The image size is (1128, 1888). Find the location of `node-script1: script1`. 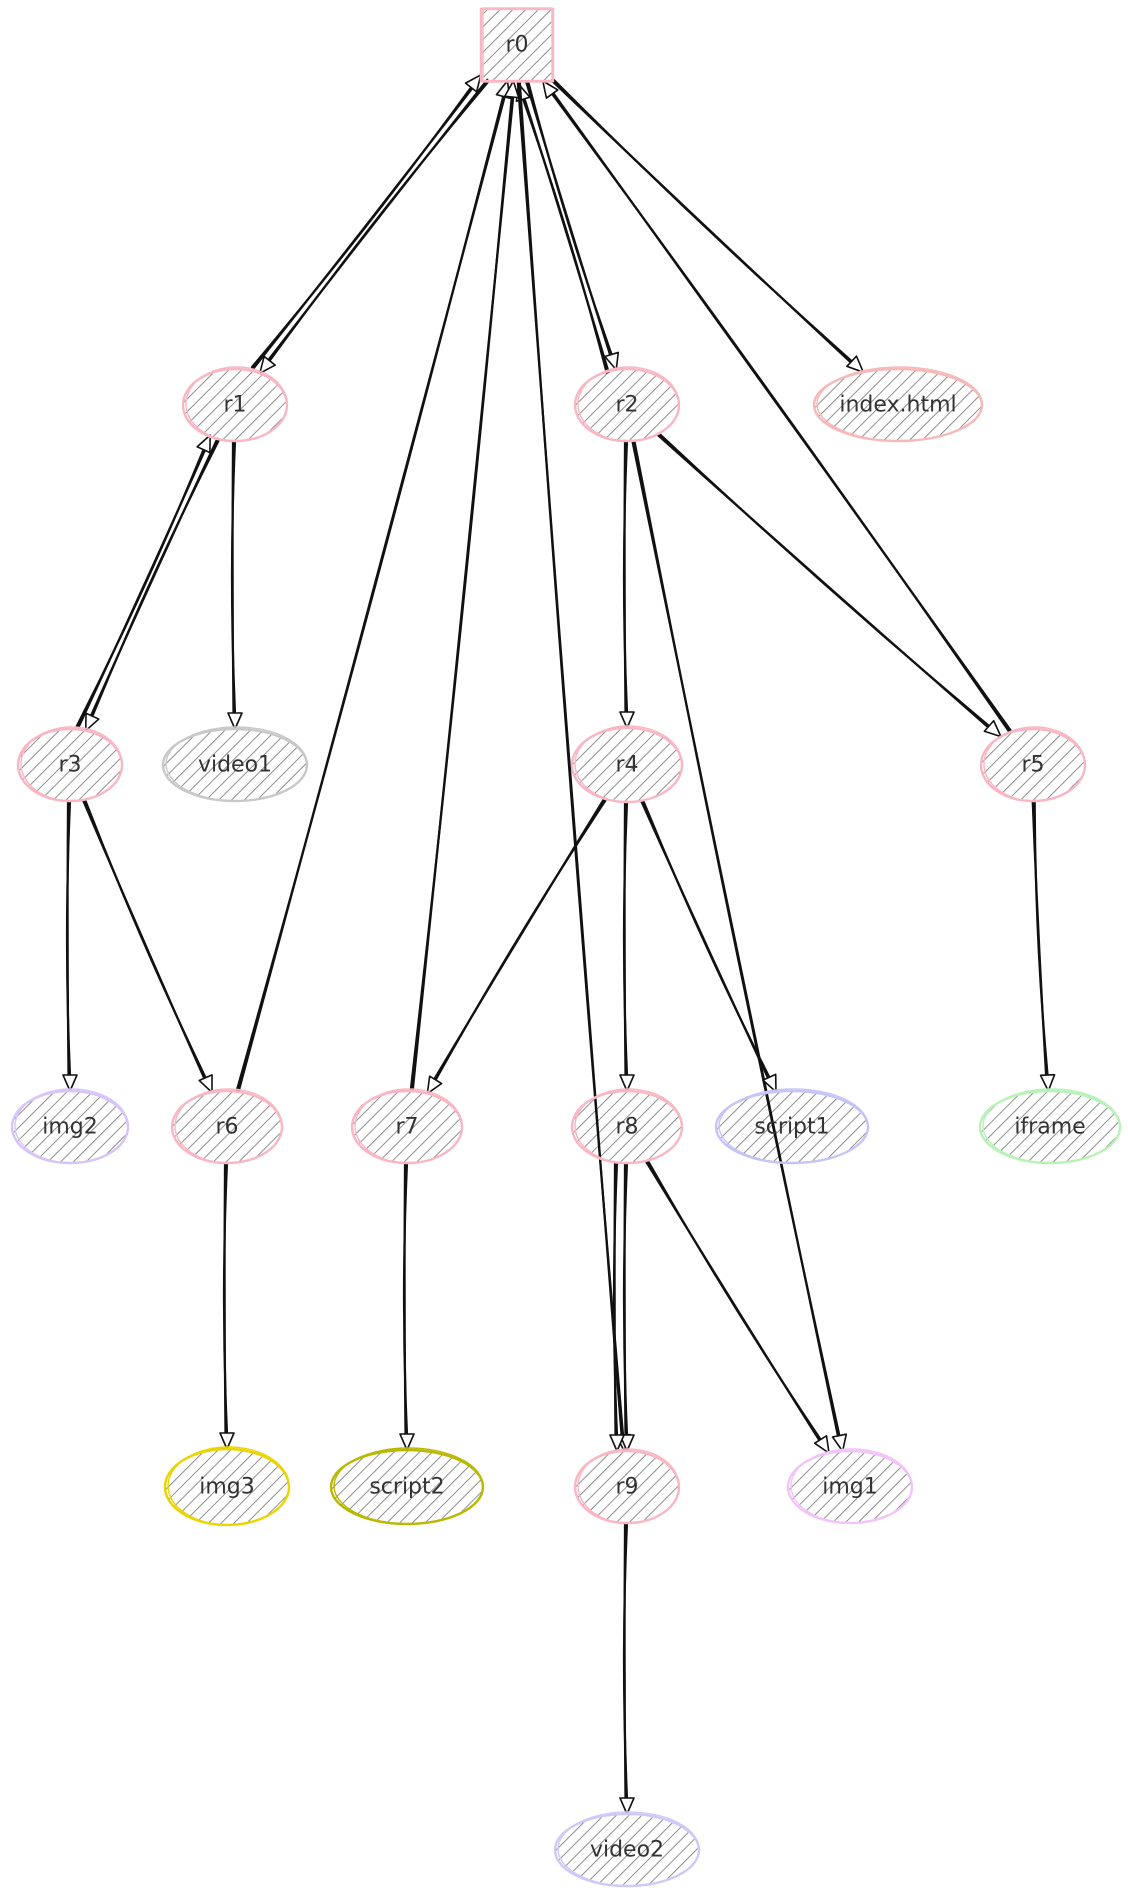

node-script1: script1 is located at coordinates (792, 1126).